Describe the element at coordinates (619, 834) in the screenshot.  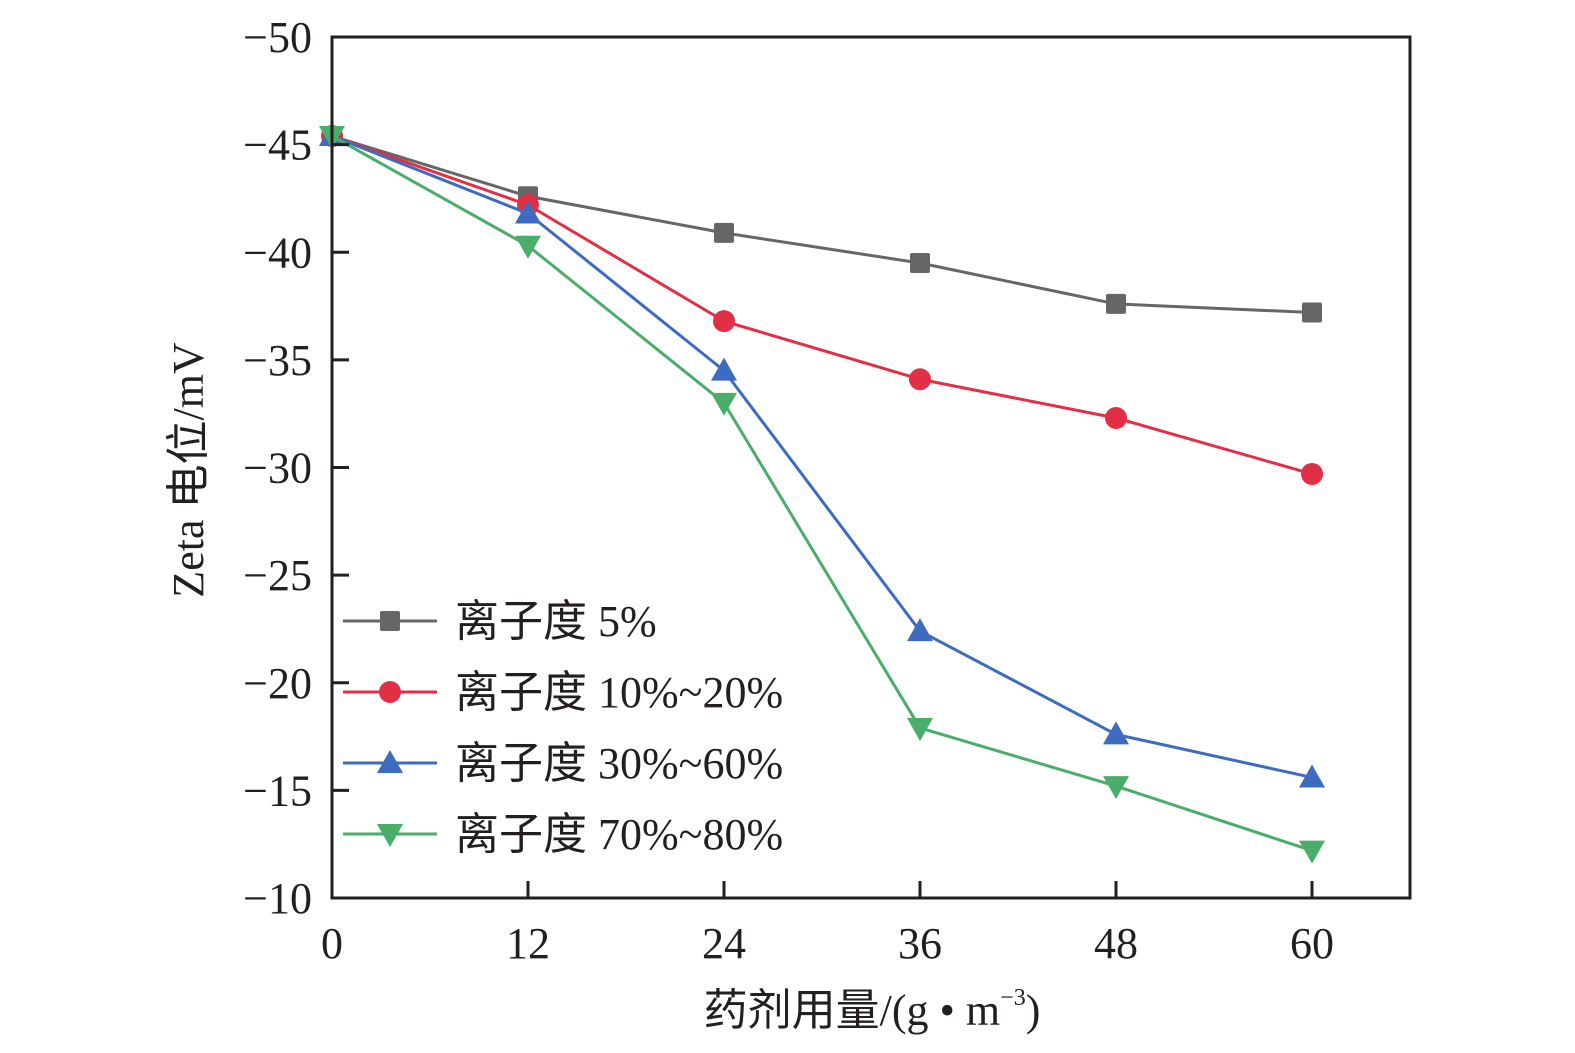
I see `legend-label: 离子度 70%~80%` at that location.